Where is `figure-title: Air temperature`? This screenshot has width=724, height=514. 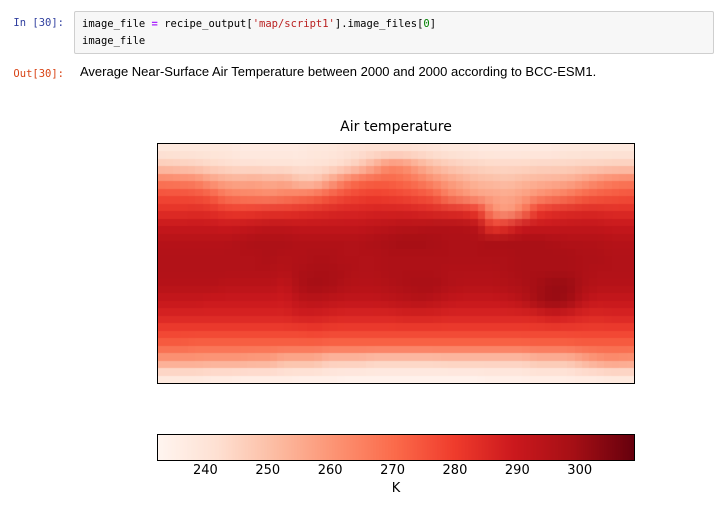
figure-title: Air temperature is located at coordinates (396, 127).